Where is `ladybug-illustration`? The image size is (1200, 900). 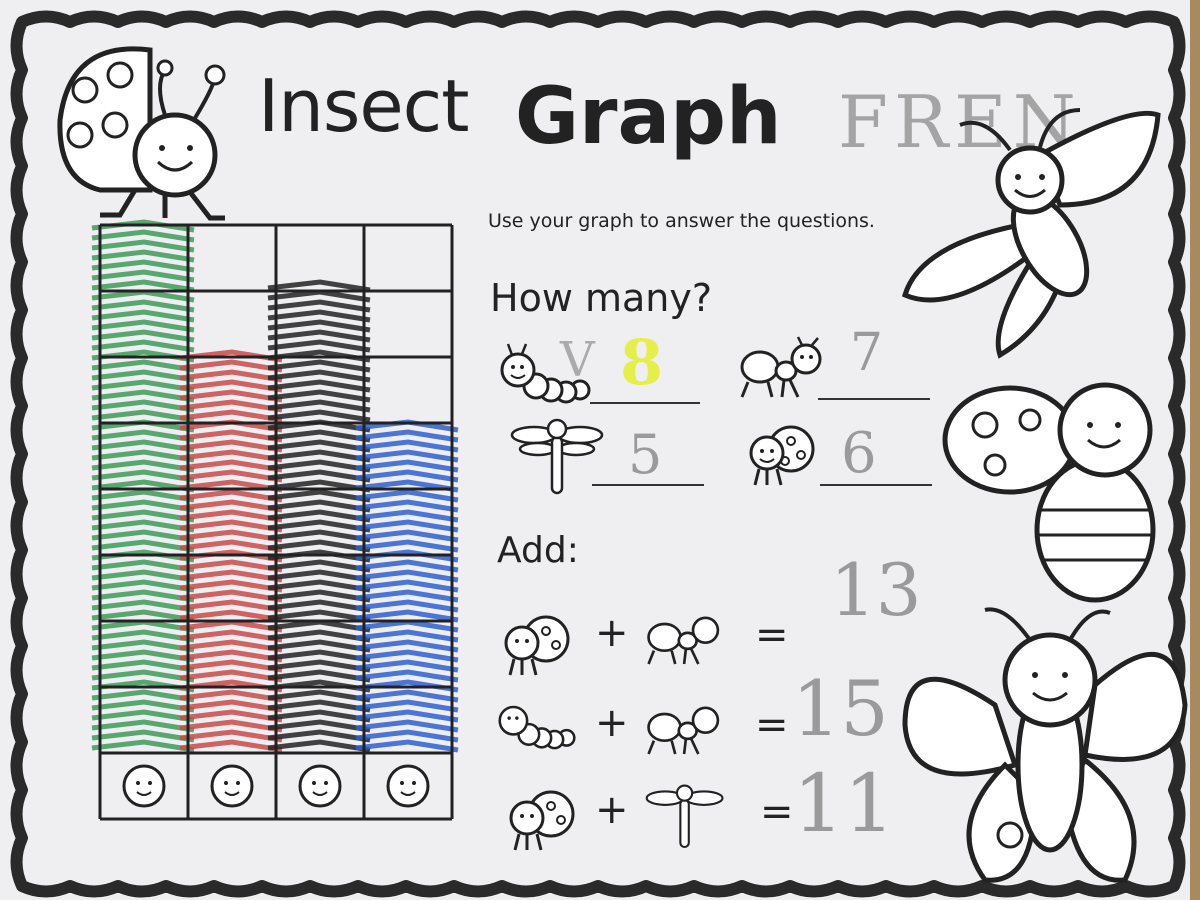 ladybug-illustration is located at coordinates (141, 133).